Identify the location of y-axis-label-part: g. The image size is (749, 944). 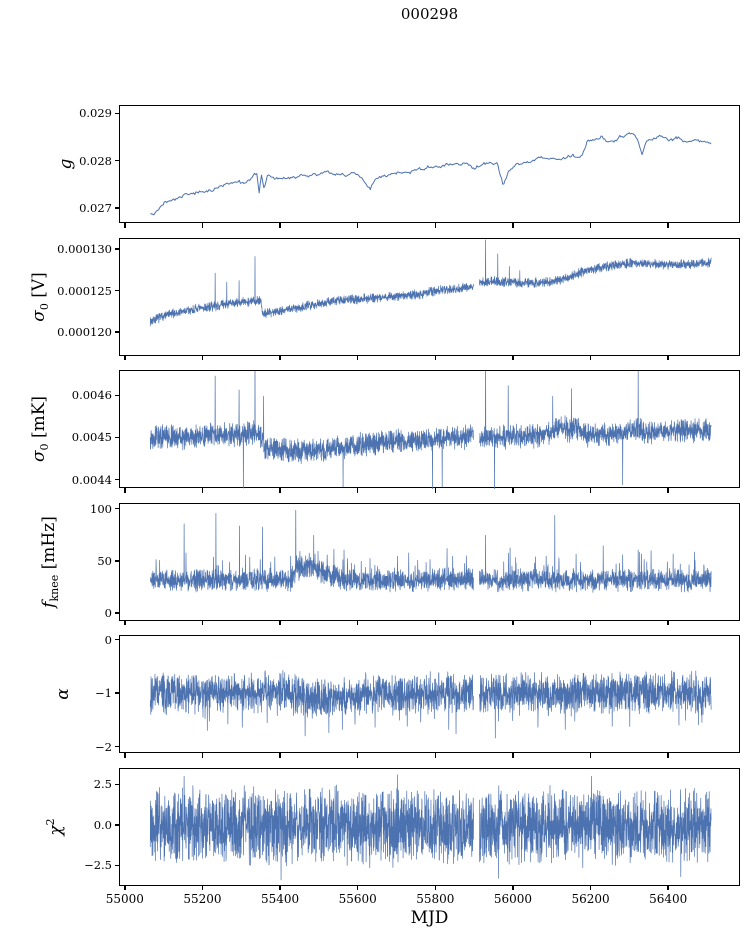
(66, 164).